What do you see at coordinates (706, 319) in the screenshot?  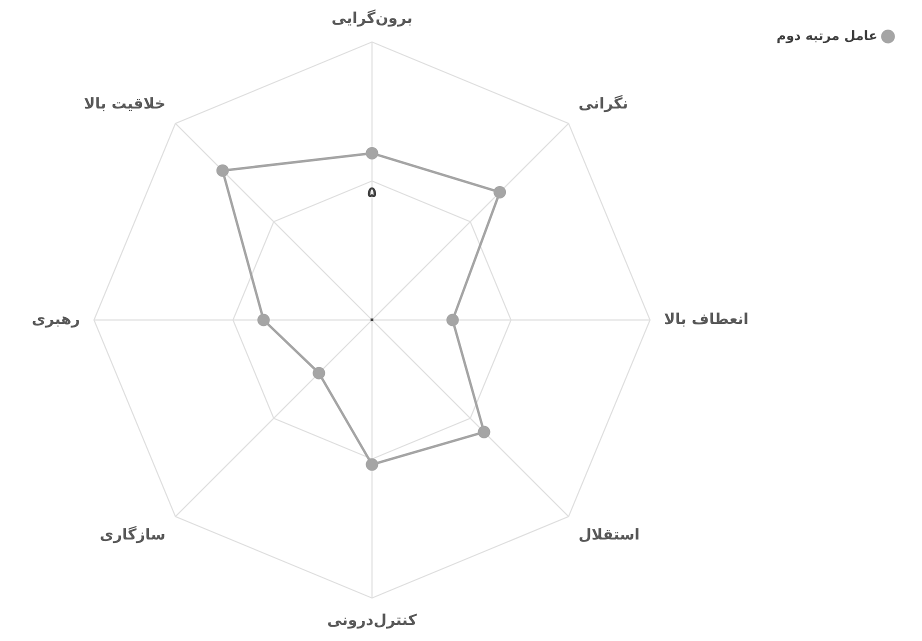 I see `spoke-label: انعطاف بالا` at bounding box center [706, 319].